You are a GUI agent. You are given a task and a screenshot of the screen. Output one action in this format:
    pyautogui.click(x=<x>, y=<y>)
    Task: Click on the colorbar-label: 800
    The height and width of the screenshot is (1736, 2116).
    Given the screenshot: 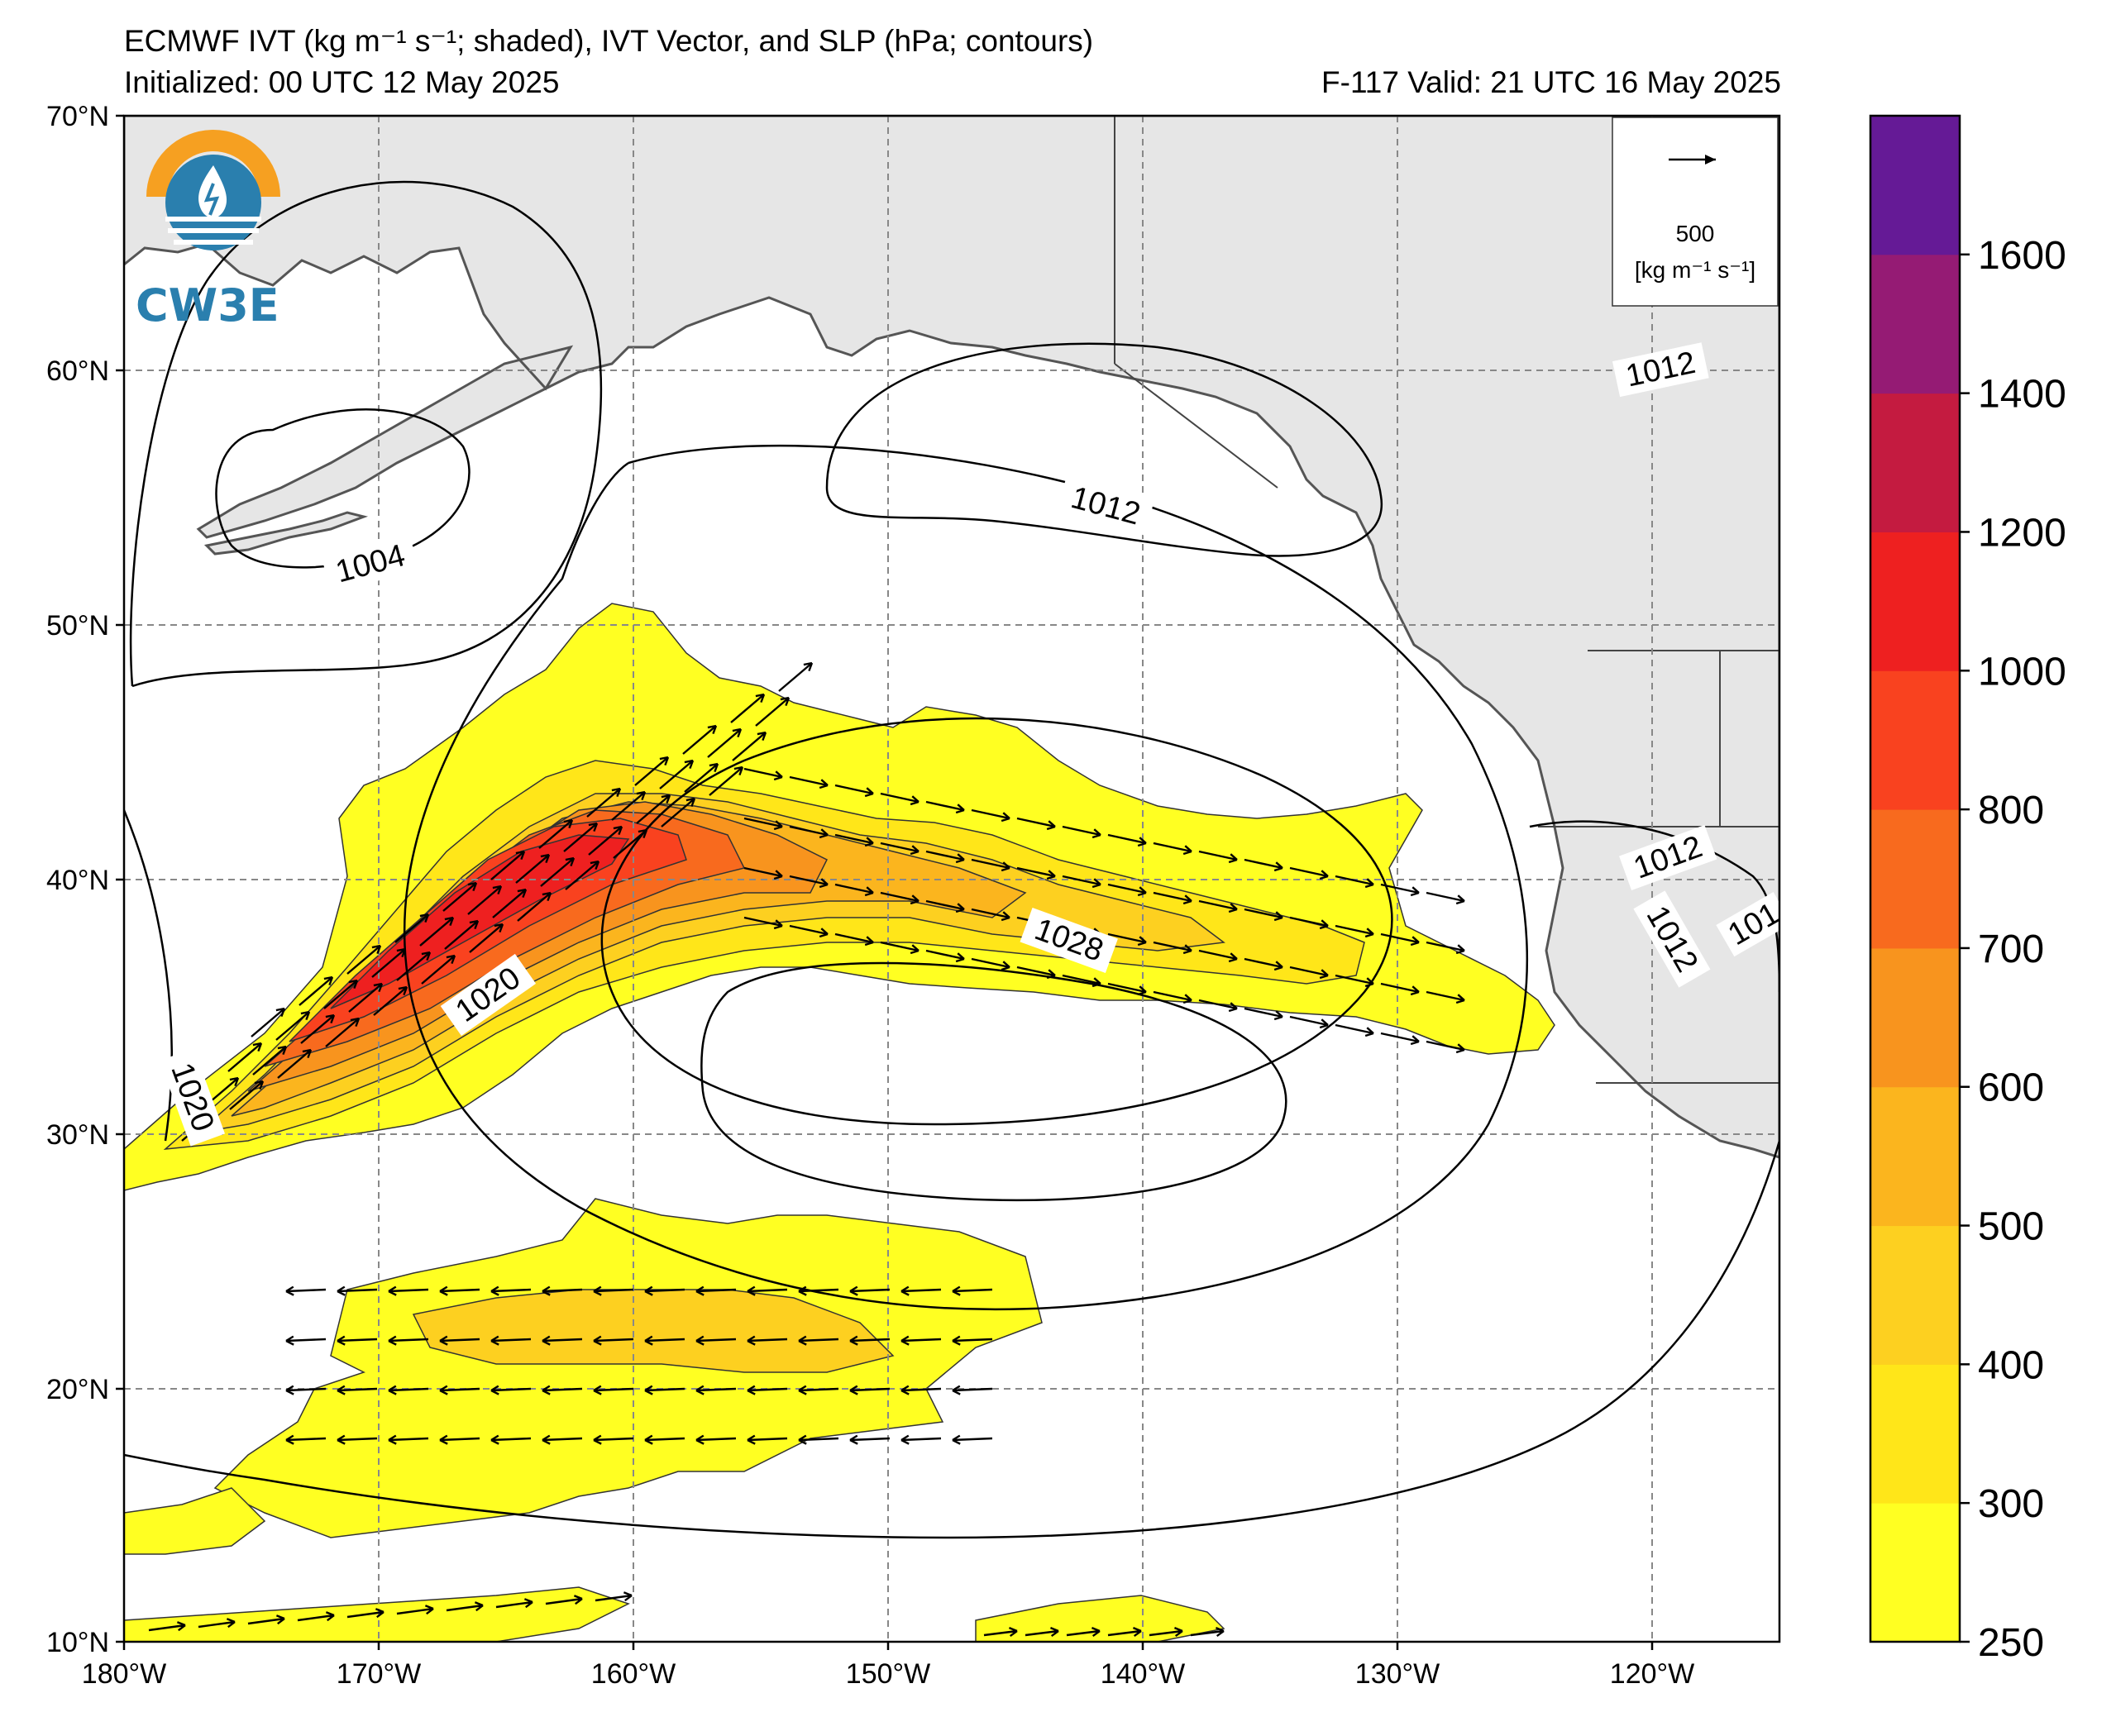 What is the action you would take?
    pyautogui.click(x=2011, y=810)
    